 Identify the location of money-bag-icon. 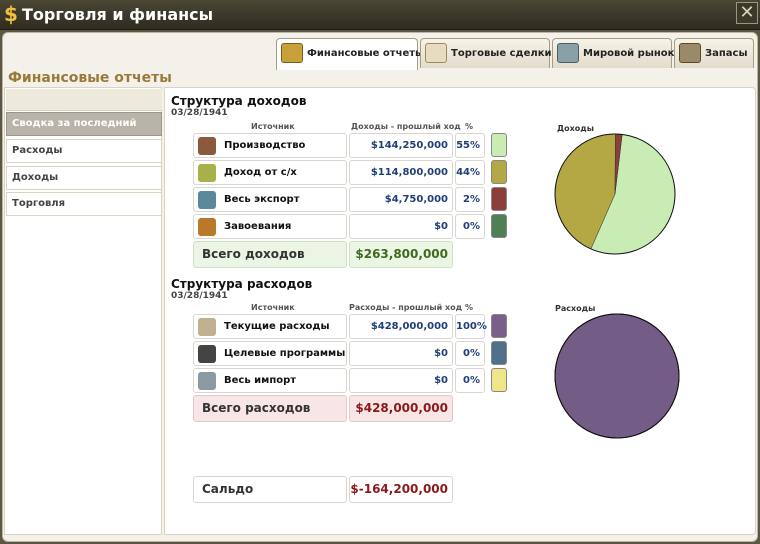
(292, 53).